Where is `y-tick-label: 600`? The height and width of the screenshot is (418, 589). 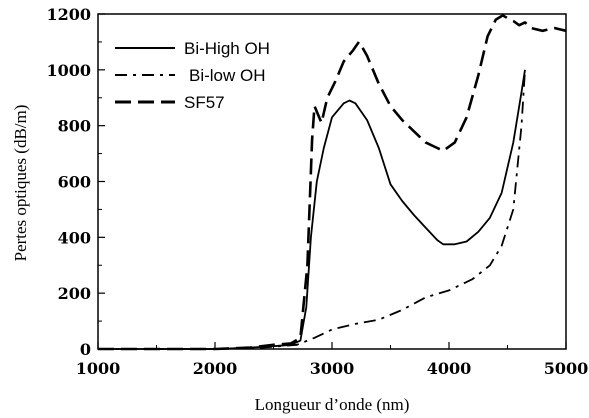
y-tick-label: 600 is located at coordinates (74, 182).